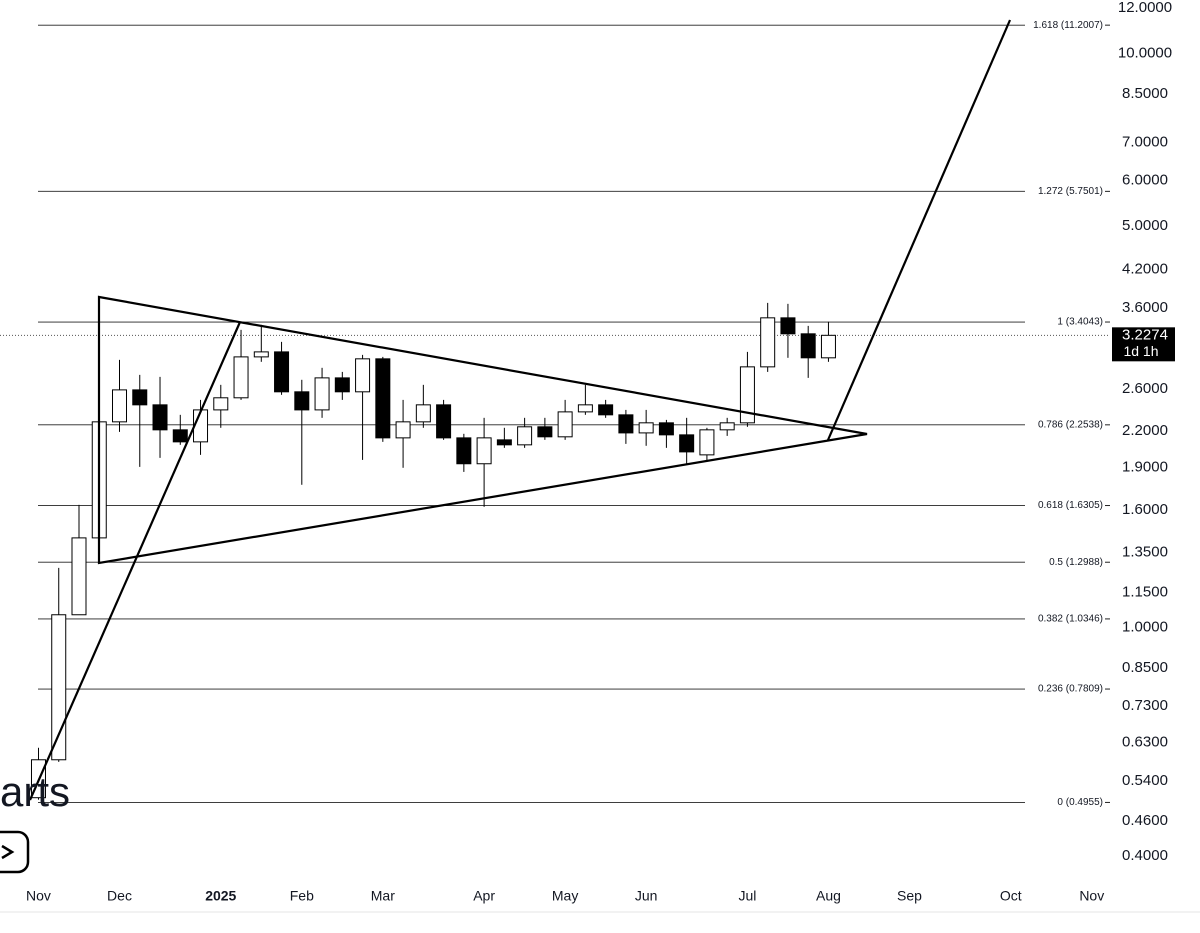 This screenshot has height=933, width=1200. Describe the element at coordinates (383, 896) in the screenshot. I see `x-tick-label: Mar` at that location.